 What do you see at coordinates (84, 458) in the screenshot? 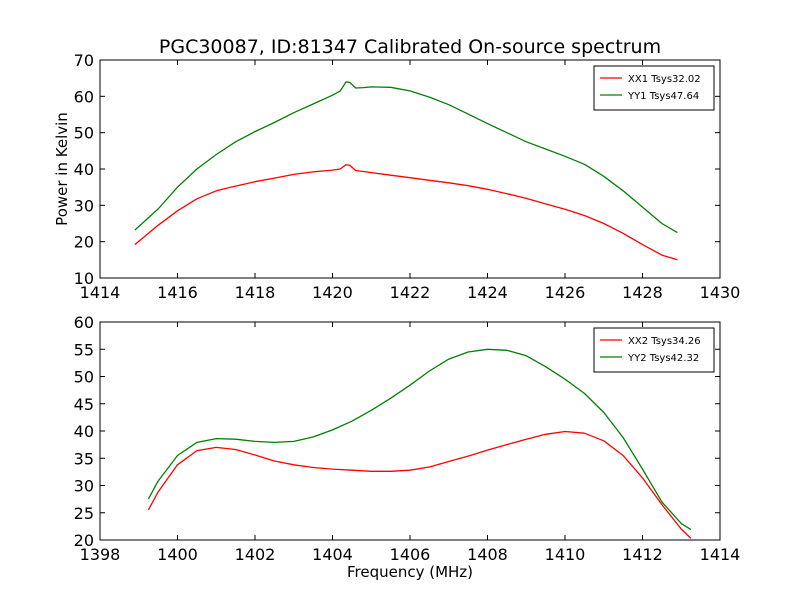
I see `y-tick-label: 35` at bounding box center [84, 458].